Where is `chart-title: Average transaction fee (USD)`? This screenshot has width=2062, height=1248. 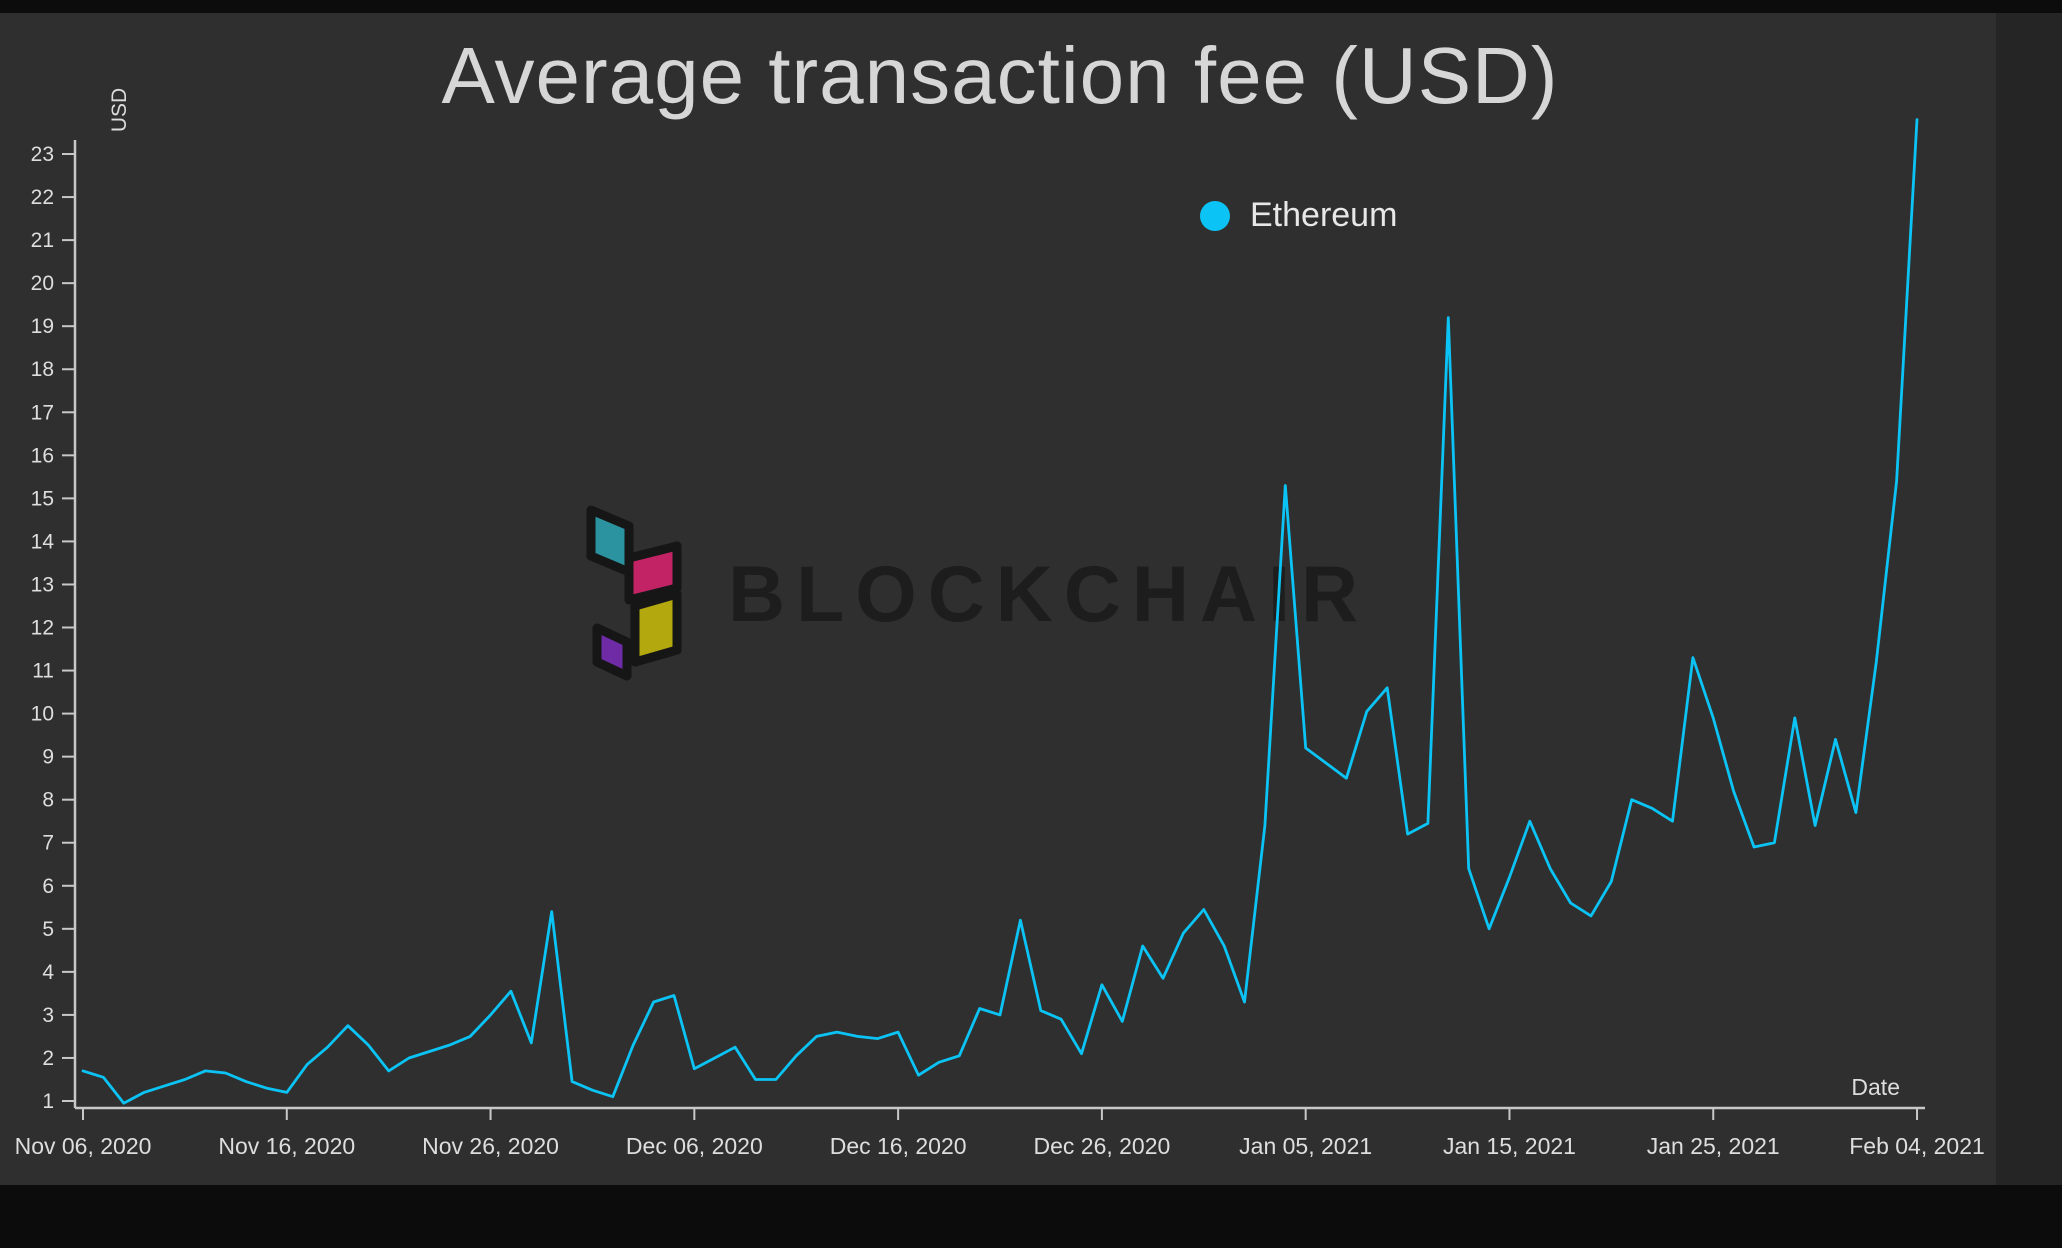
chart-title: Average transaction fee (USD) is located at coordinates (1000, 75).